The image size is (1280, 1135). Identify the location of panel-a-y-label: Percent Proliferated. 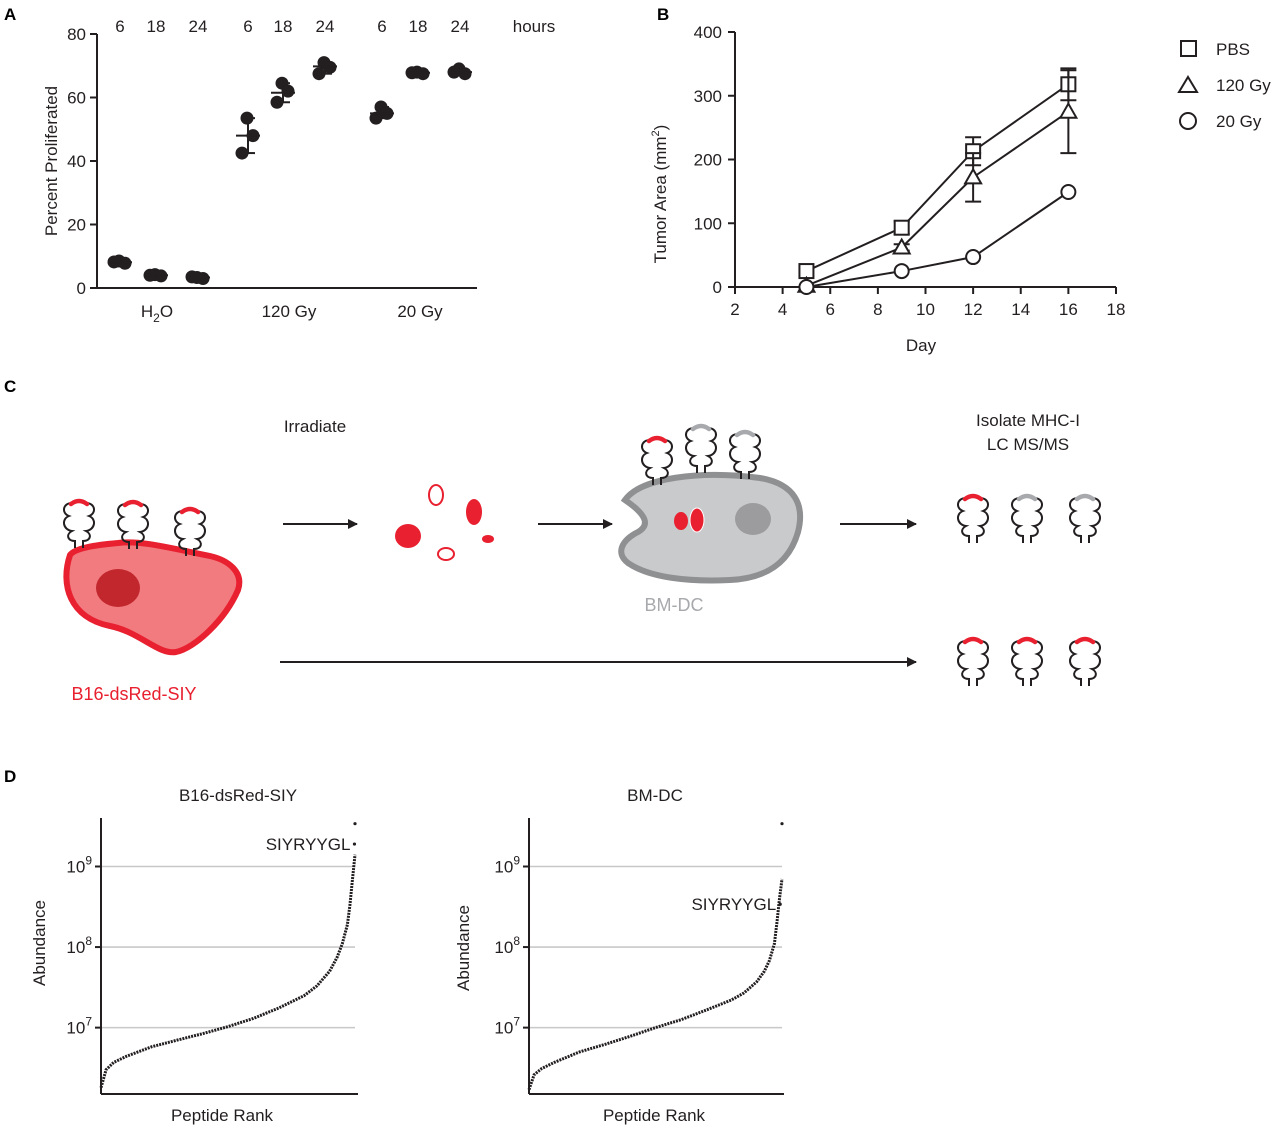
(51, 161).